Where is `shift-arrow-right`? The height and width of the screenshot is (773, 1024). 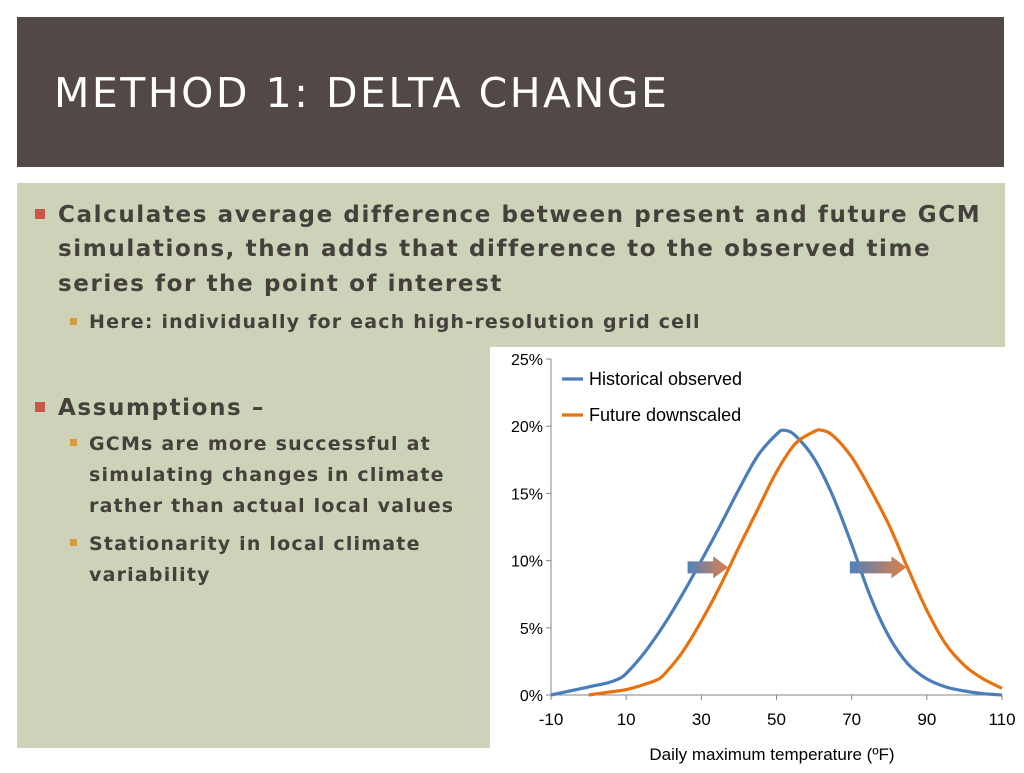 shift-arrow-right is located at coordinates (878, 567).